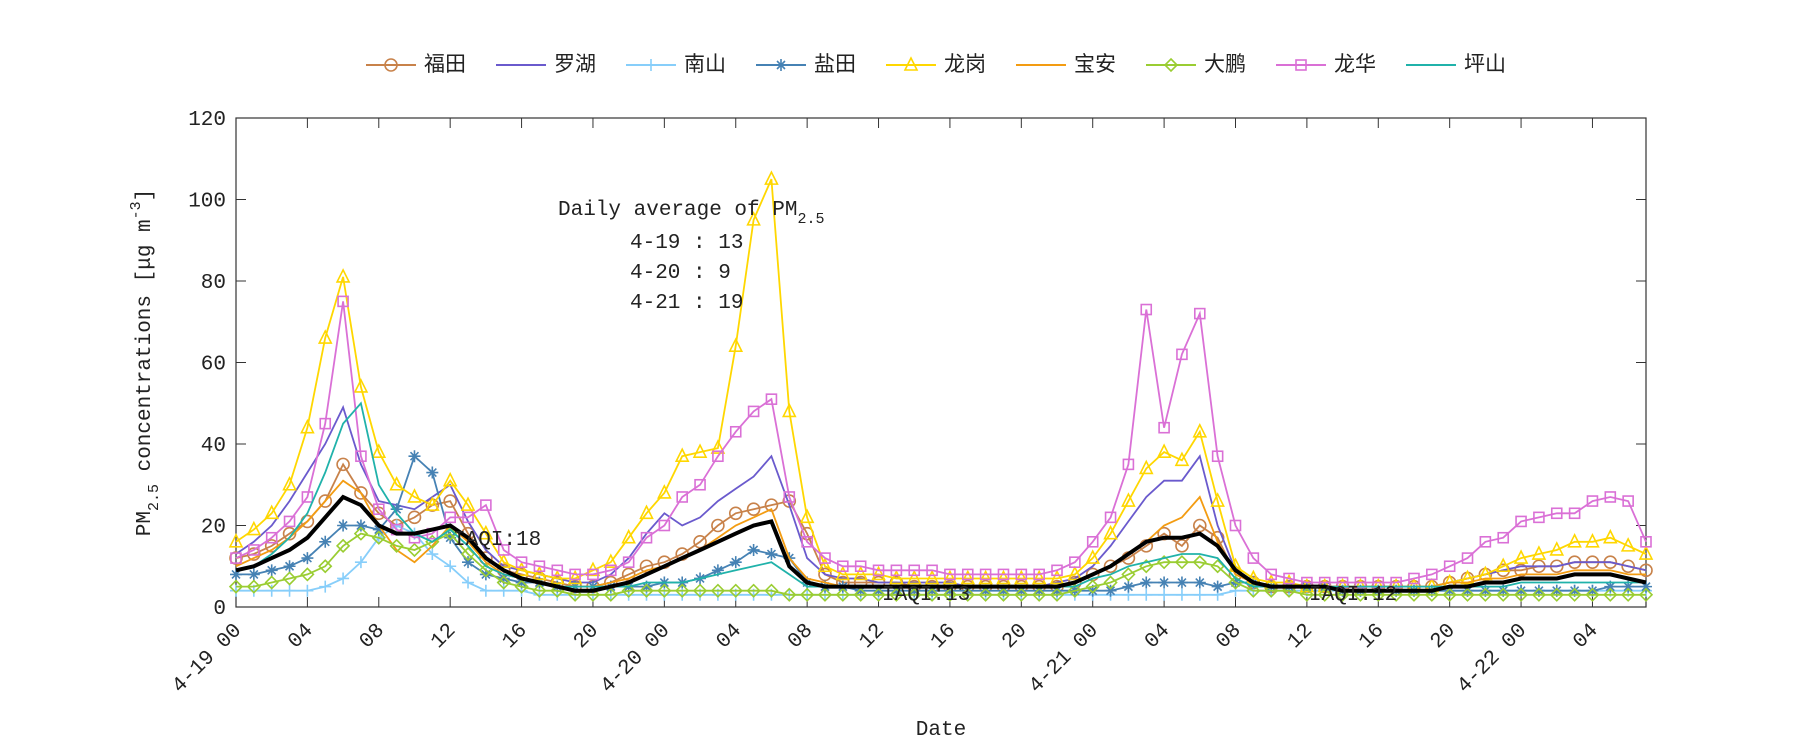  What do you see at coordinates (207, 120) in the screenshot?
I see `y-tick-label: 120` at bounding box center [207, 120].